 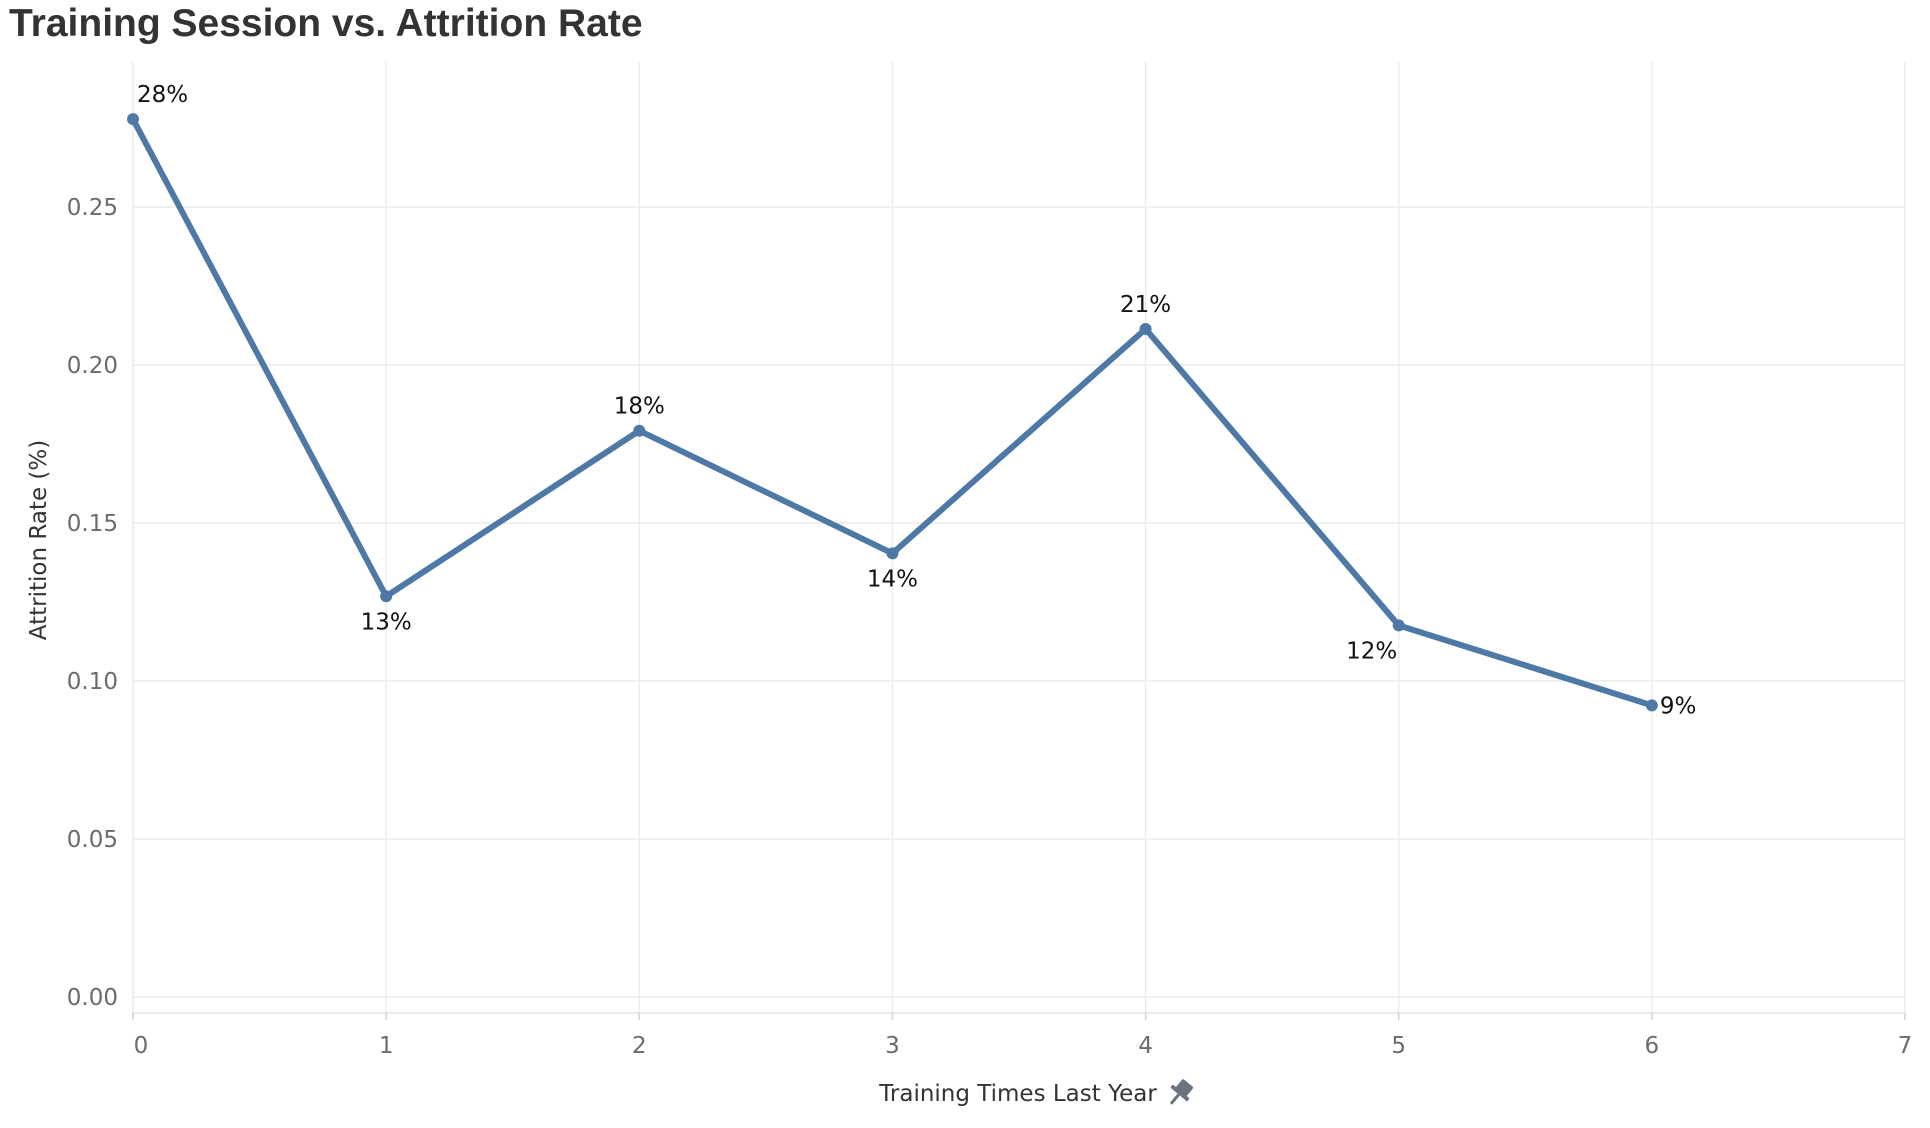 What do you see at coordinates (639, 407) in the screenshot?
I see `data-label: 18%` at bounding box center [639, 407].